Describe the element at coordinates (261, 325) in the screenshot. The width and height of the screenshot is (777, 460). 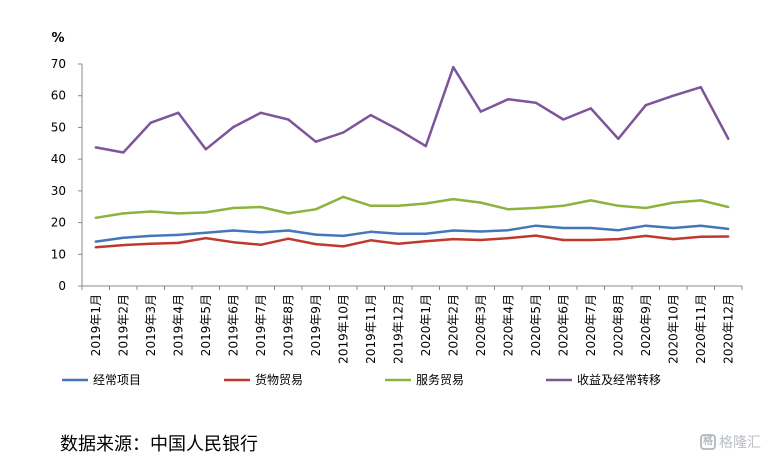
I see `x-tick-label: 2019年7月` at that location.